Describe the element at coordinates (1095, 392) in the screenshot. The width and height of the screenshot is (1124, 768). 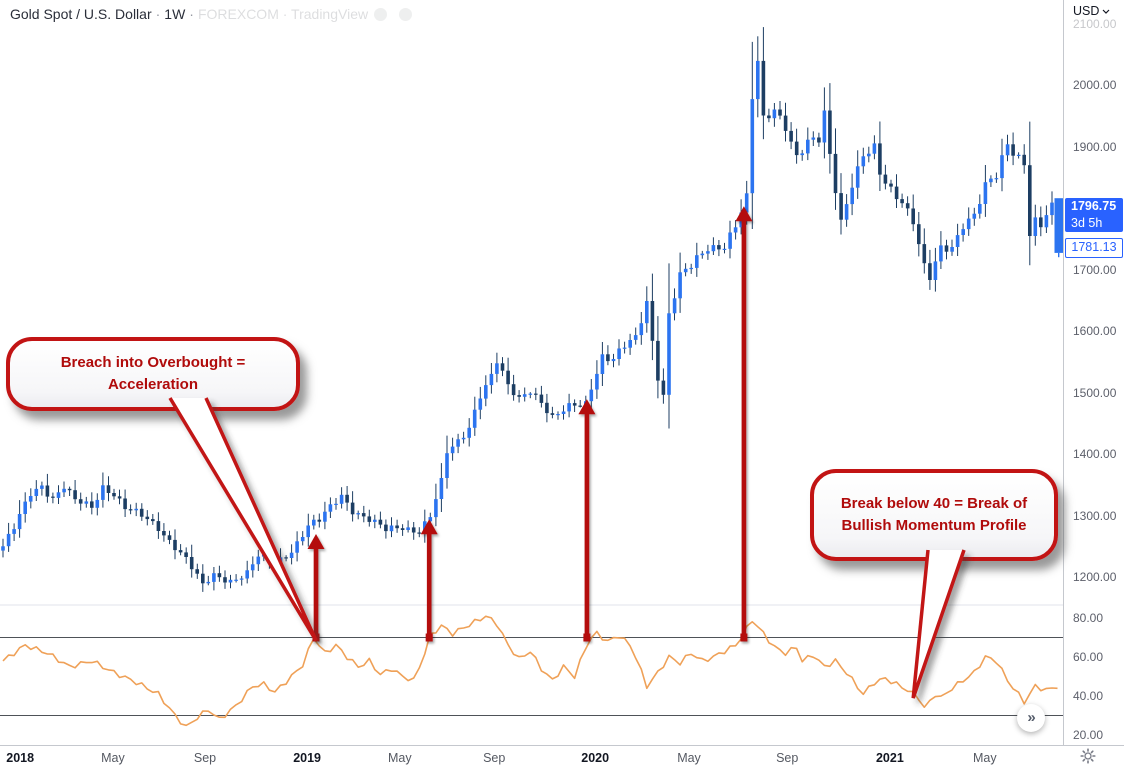
I see `price-tick: 1500.00` at that location.